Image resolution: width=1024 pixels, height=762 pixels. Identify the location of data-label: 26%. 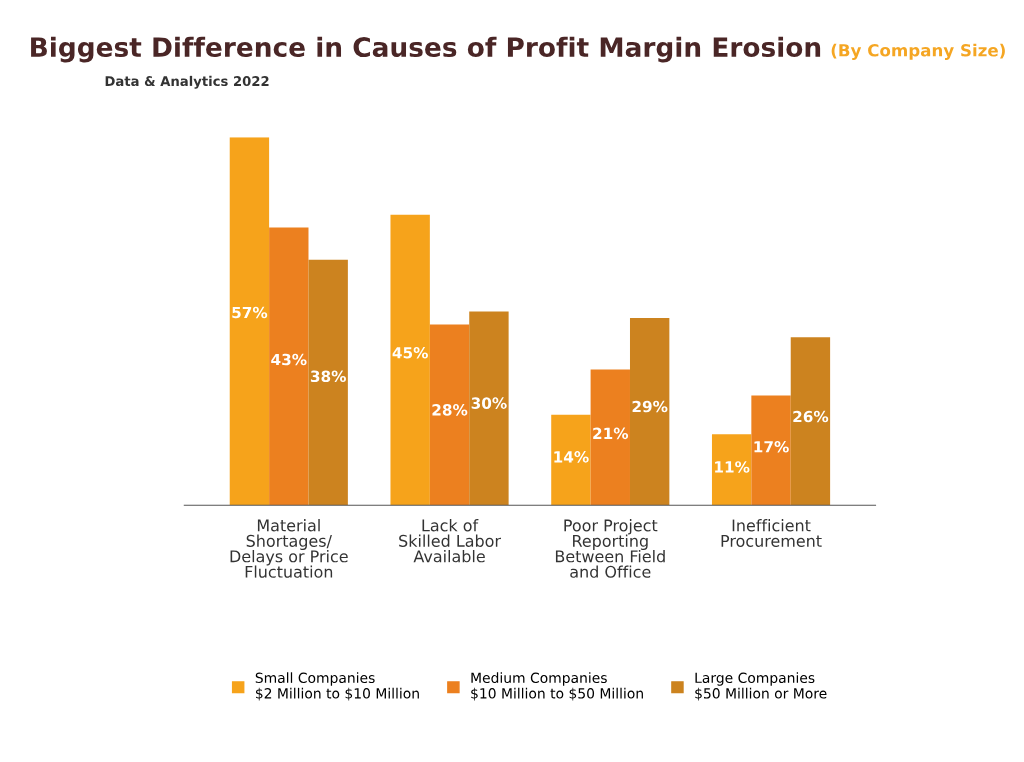
(811, 416).